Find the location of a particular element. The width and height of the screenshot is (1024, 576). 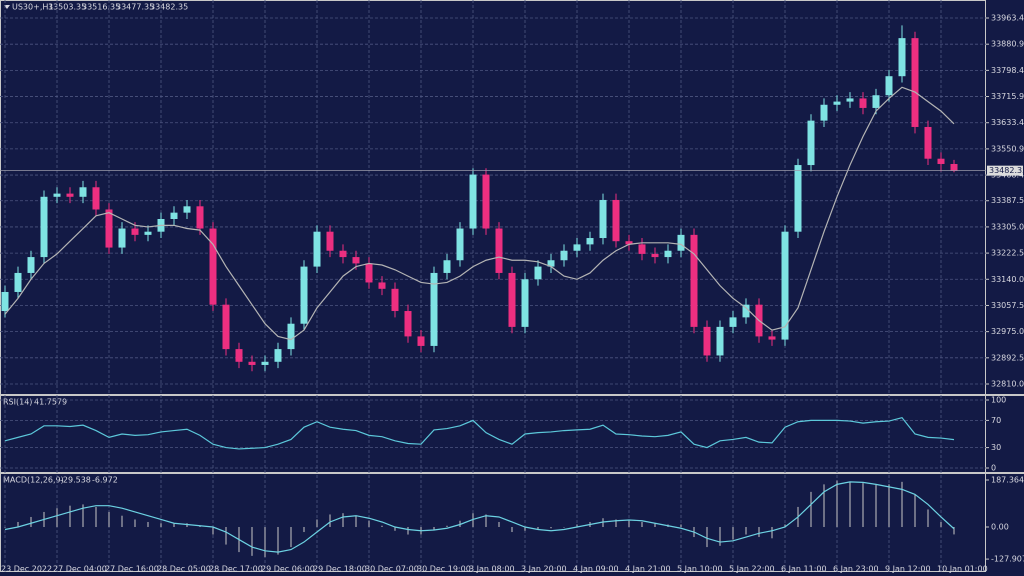

y-tick-label: 33715.90 is located at coordinates (1007, 96).